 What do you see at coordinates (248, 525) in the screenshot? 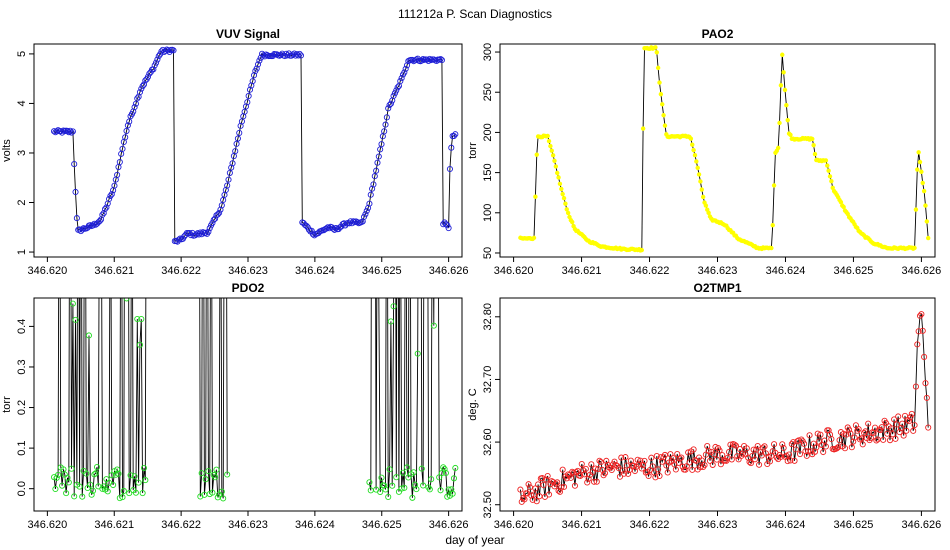
I see `pdo2-xtick-label: 346.623` at bounding box center [248, 525].